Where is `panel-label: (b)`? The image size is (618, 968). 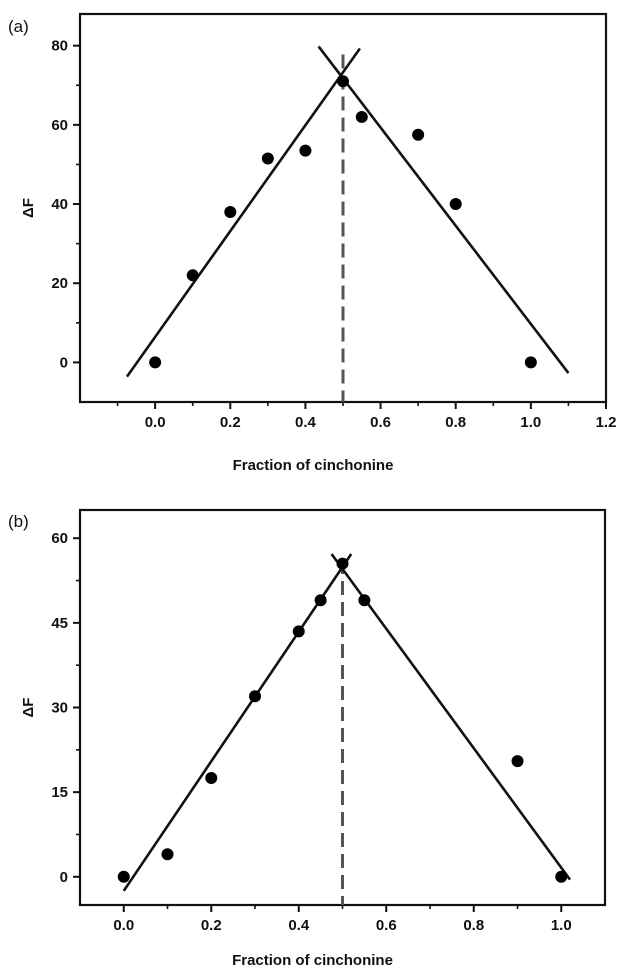 panel-label: (b) is located at coordinates (18, 521).